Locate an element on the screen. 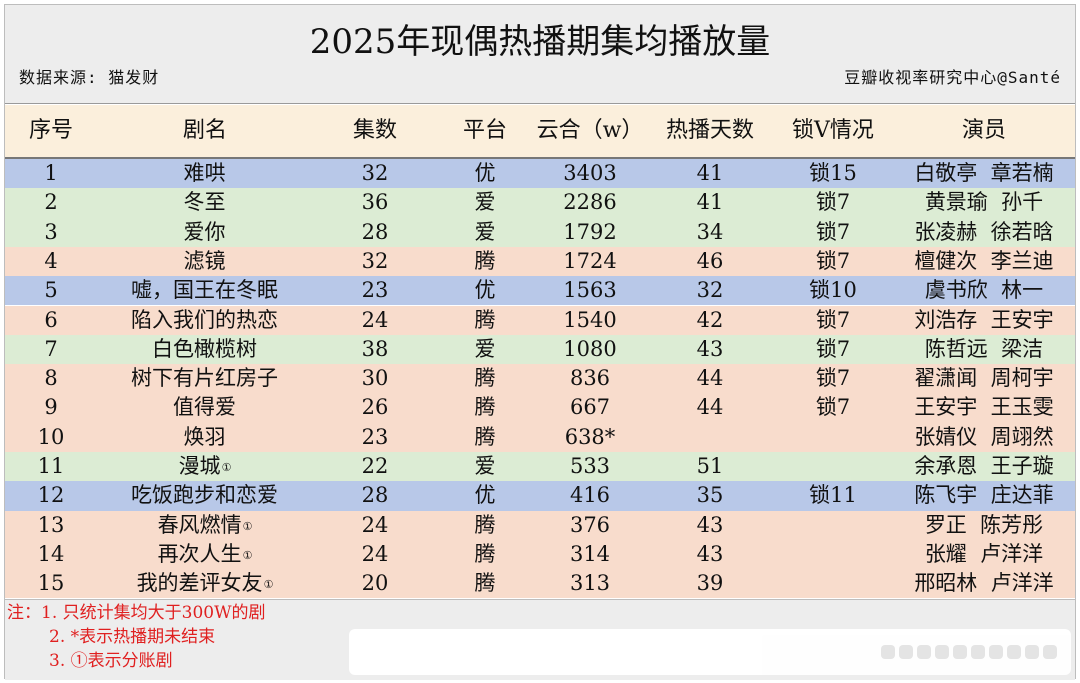 The image size is (1080, 683). row-yunhe: 376 is located at coordinates (590, 525).